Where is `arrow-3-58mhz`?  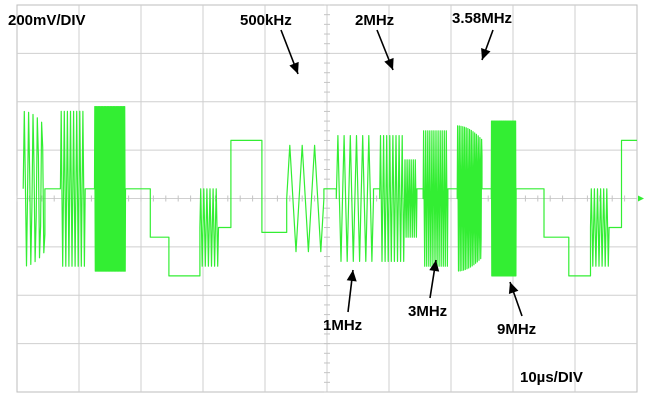
arrow-3-58mhz is located at coordinates (487, 45).